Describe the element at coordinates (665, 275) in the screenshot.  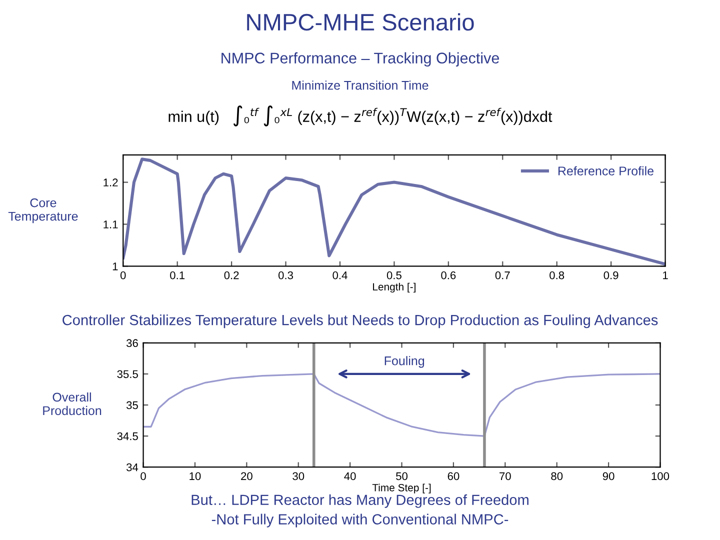
I see `x-tick-label: 1` at that location.